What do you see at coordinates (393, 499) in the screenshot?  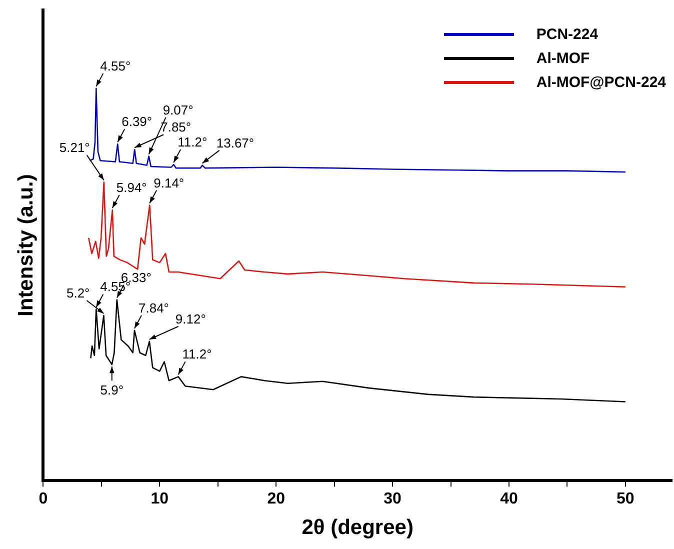 I see `x-tick-label: 30` at bounding box center [393, 499].